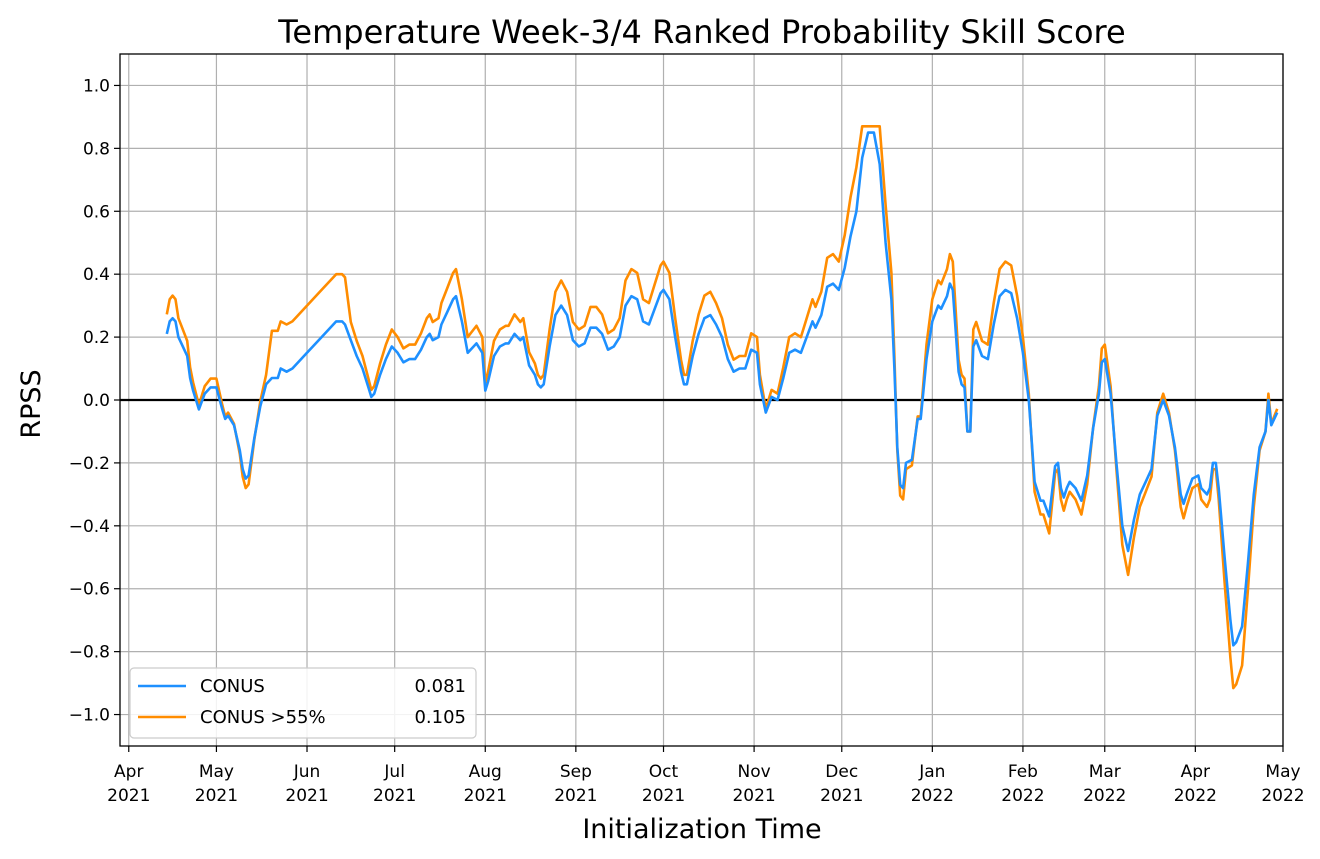 Image resolution: width=1320 pixels, height=859 pixels. Describe the element at coordinates (89, 590) in the screenshot. I see `y-tick-label: −0.6` at that location.